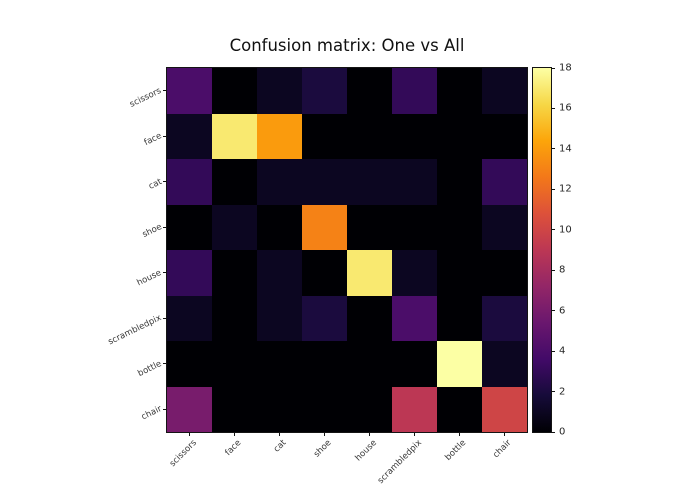 This screenshot has width=700, height=500. Describe the element at coordinates (369, 227) in the screenshot. I see `heatmap-cell-shoe-house` at that location.